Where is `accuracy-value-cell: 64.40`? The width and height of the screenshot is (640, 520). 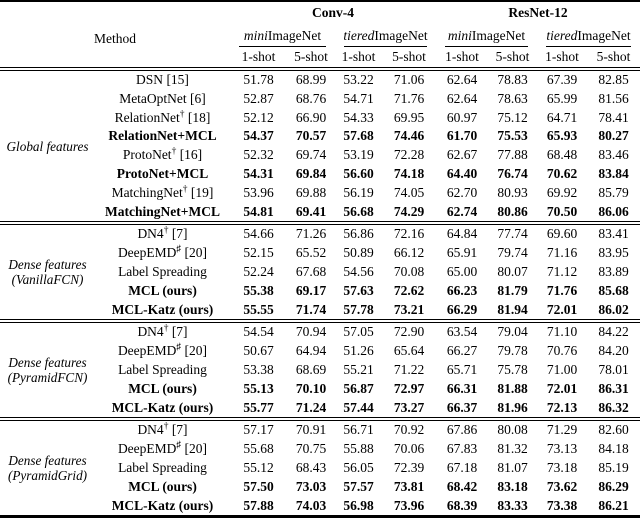 accuracy-value-cell: 64.40 is located at coordinates (462, 173).